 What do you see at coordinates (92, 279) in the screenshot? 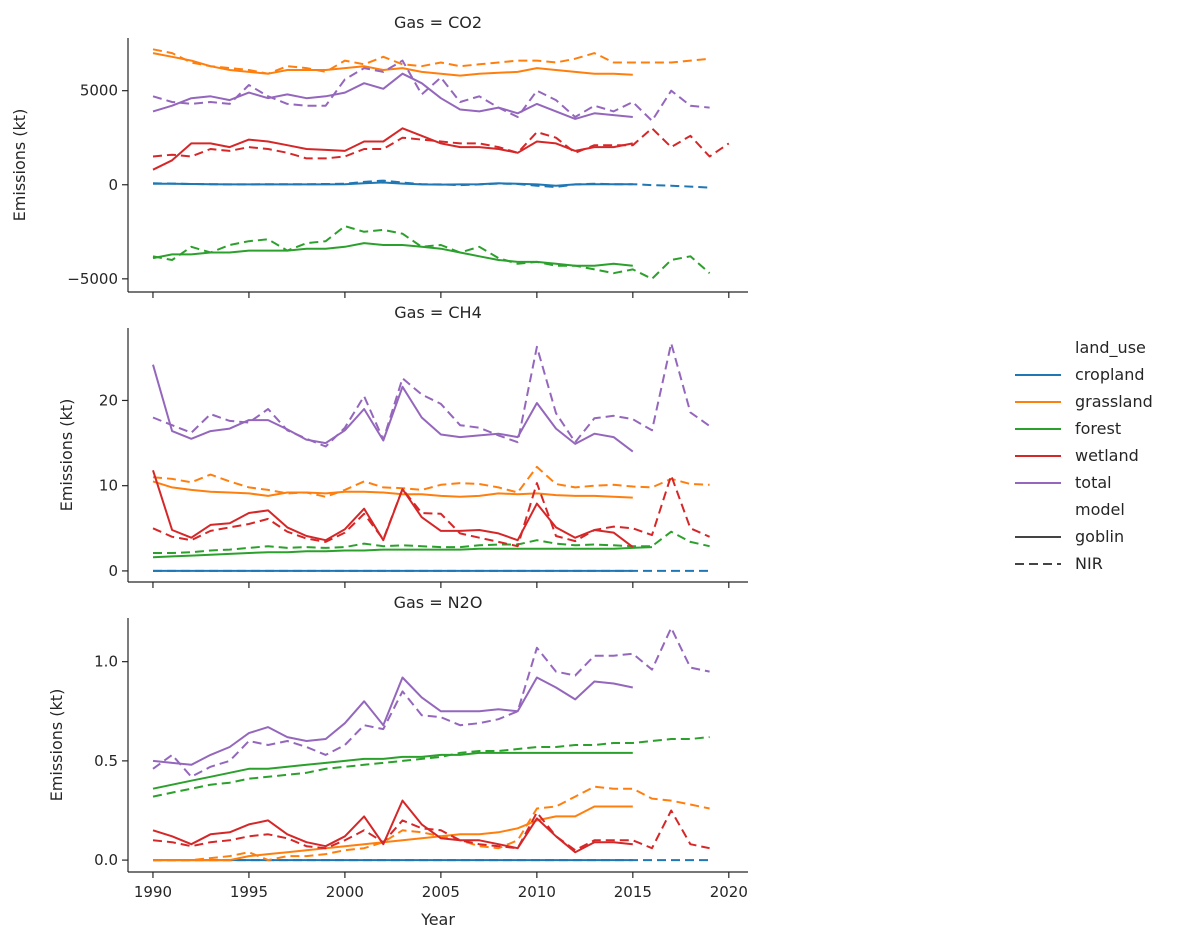
I see `y-tick-label: −5000` at bounding box center [92, 279].